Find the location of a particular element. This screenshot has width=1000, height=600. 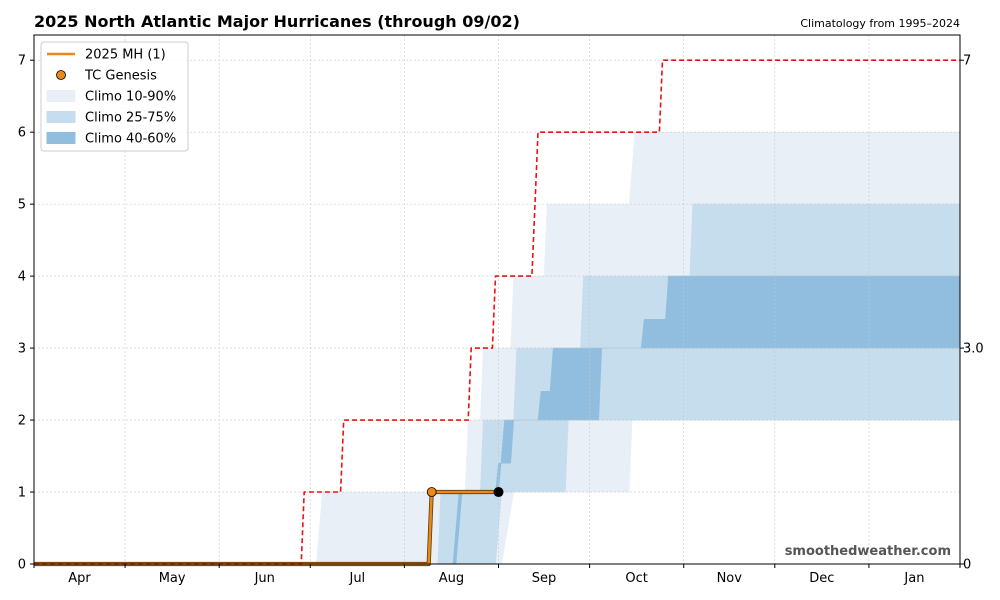

legend-label: Climo 25-75% is located at coordinates (130, 118).